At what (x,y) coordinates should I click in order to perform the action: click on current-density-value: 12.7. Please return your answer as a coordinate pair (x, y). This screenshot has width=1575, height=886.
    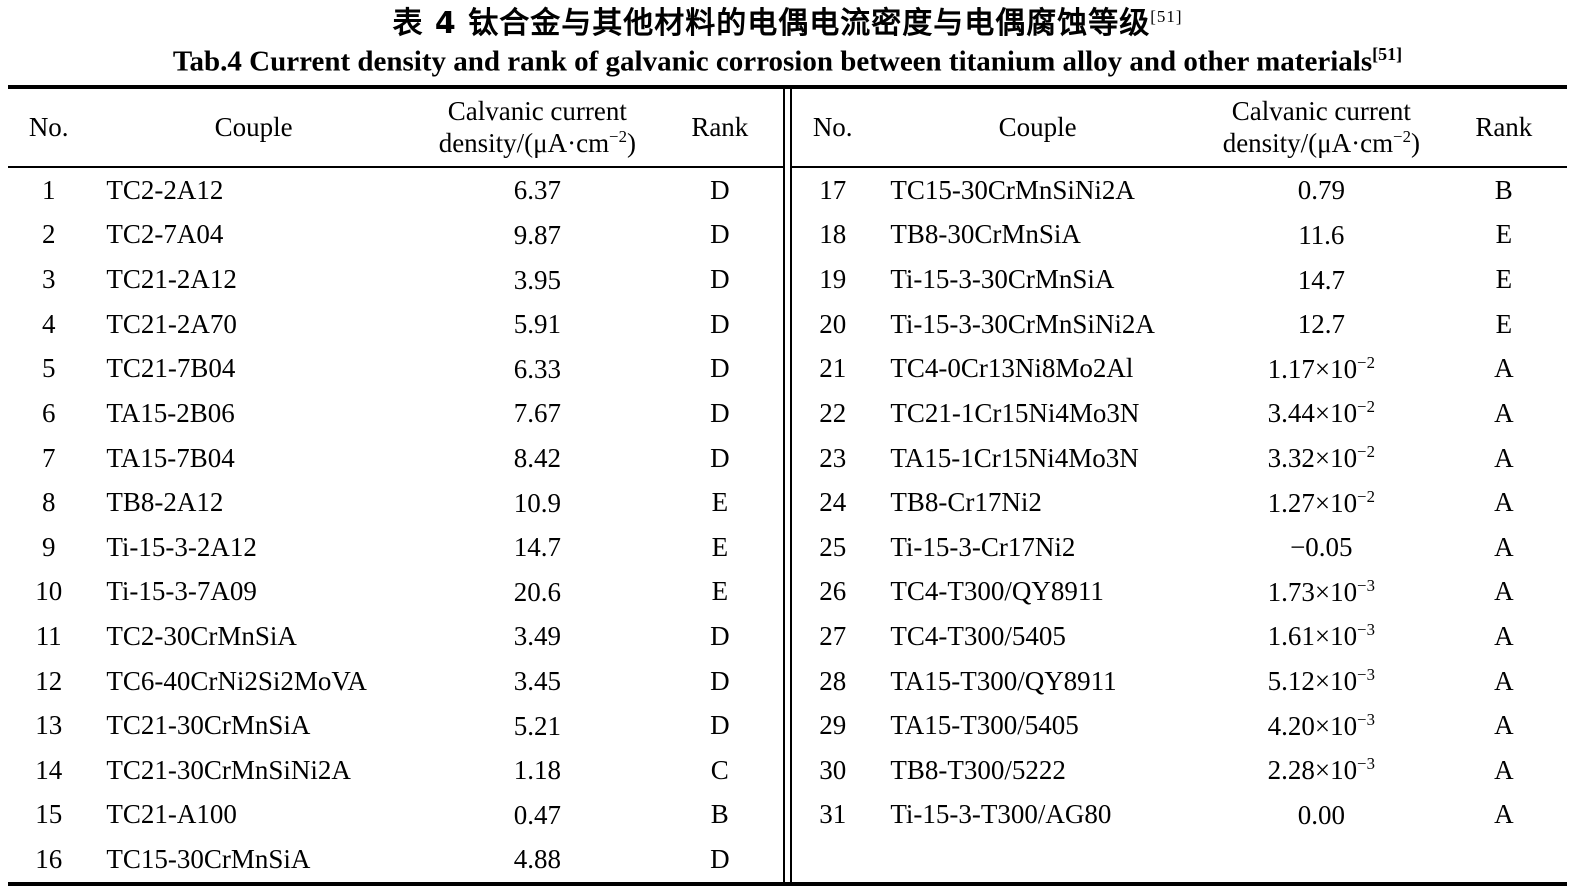
    Looking at the image, I should click on (1321, 324).